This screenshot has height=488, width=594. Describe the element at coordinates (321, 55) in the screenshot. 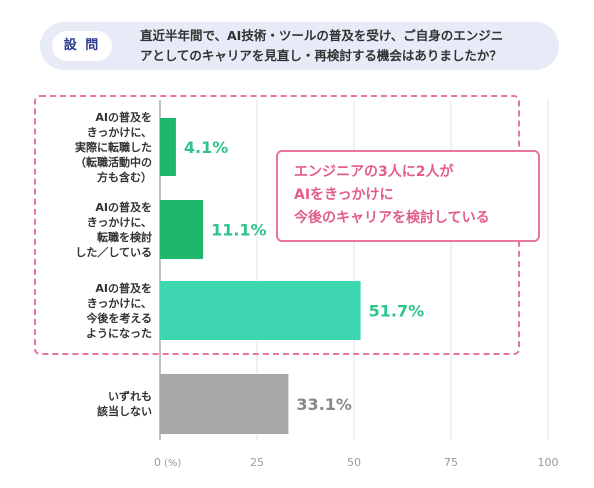

I see `question-line-2: アとしてのキャリアを見直し・再検討する機会はありましたか？` at that location.